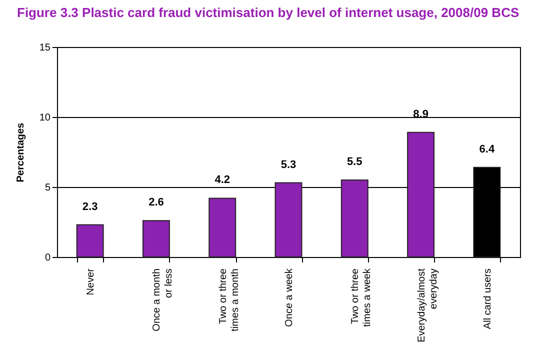 The image size is (550, 361). Describe the element at coordinates (20, 152) in the screenshot. I see `y-axis-title: Percentages` at that location.